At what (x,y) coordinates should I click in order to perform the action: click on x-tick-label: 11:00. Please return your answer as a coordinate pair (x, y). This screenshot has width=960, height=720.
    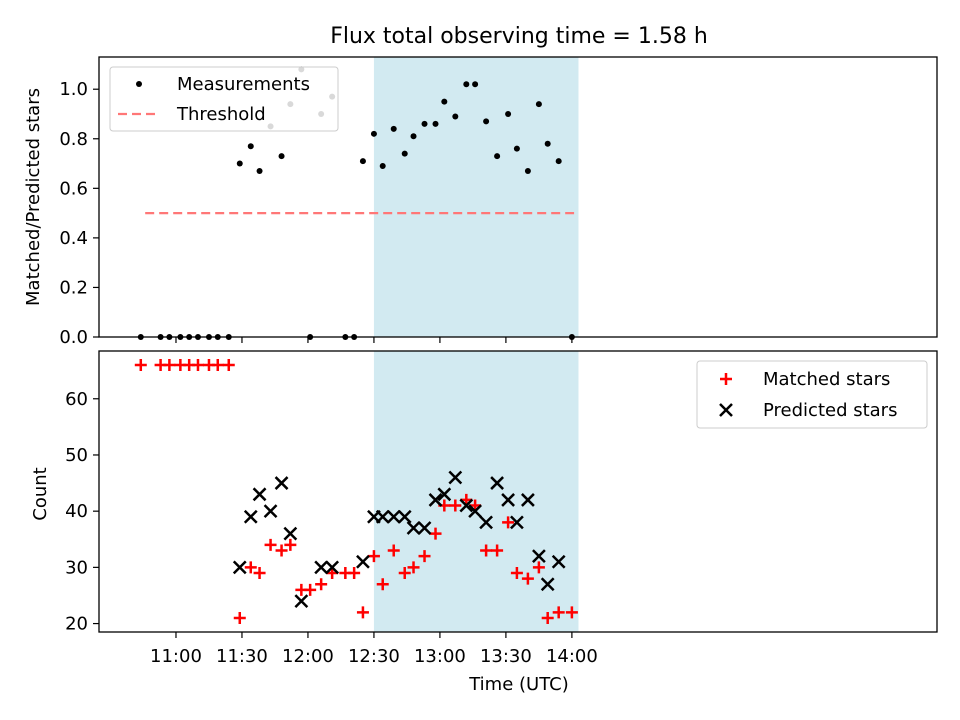
    Looking at the image, I should click on (176, 656).